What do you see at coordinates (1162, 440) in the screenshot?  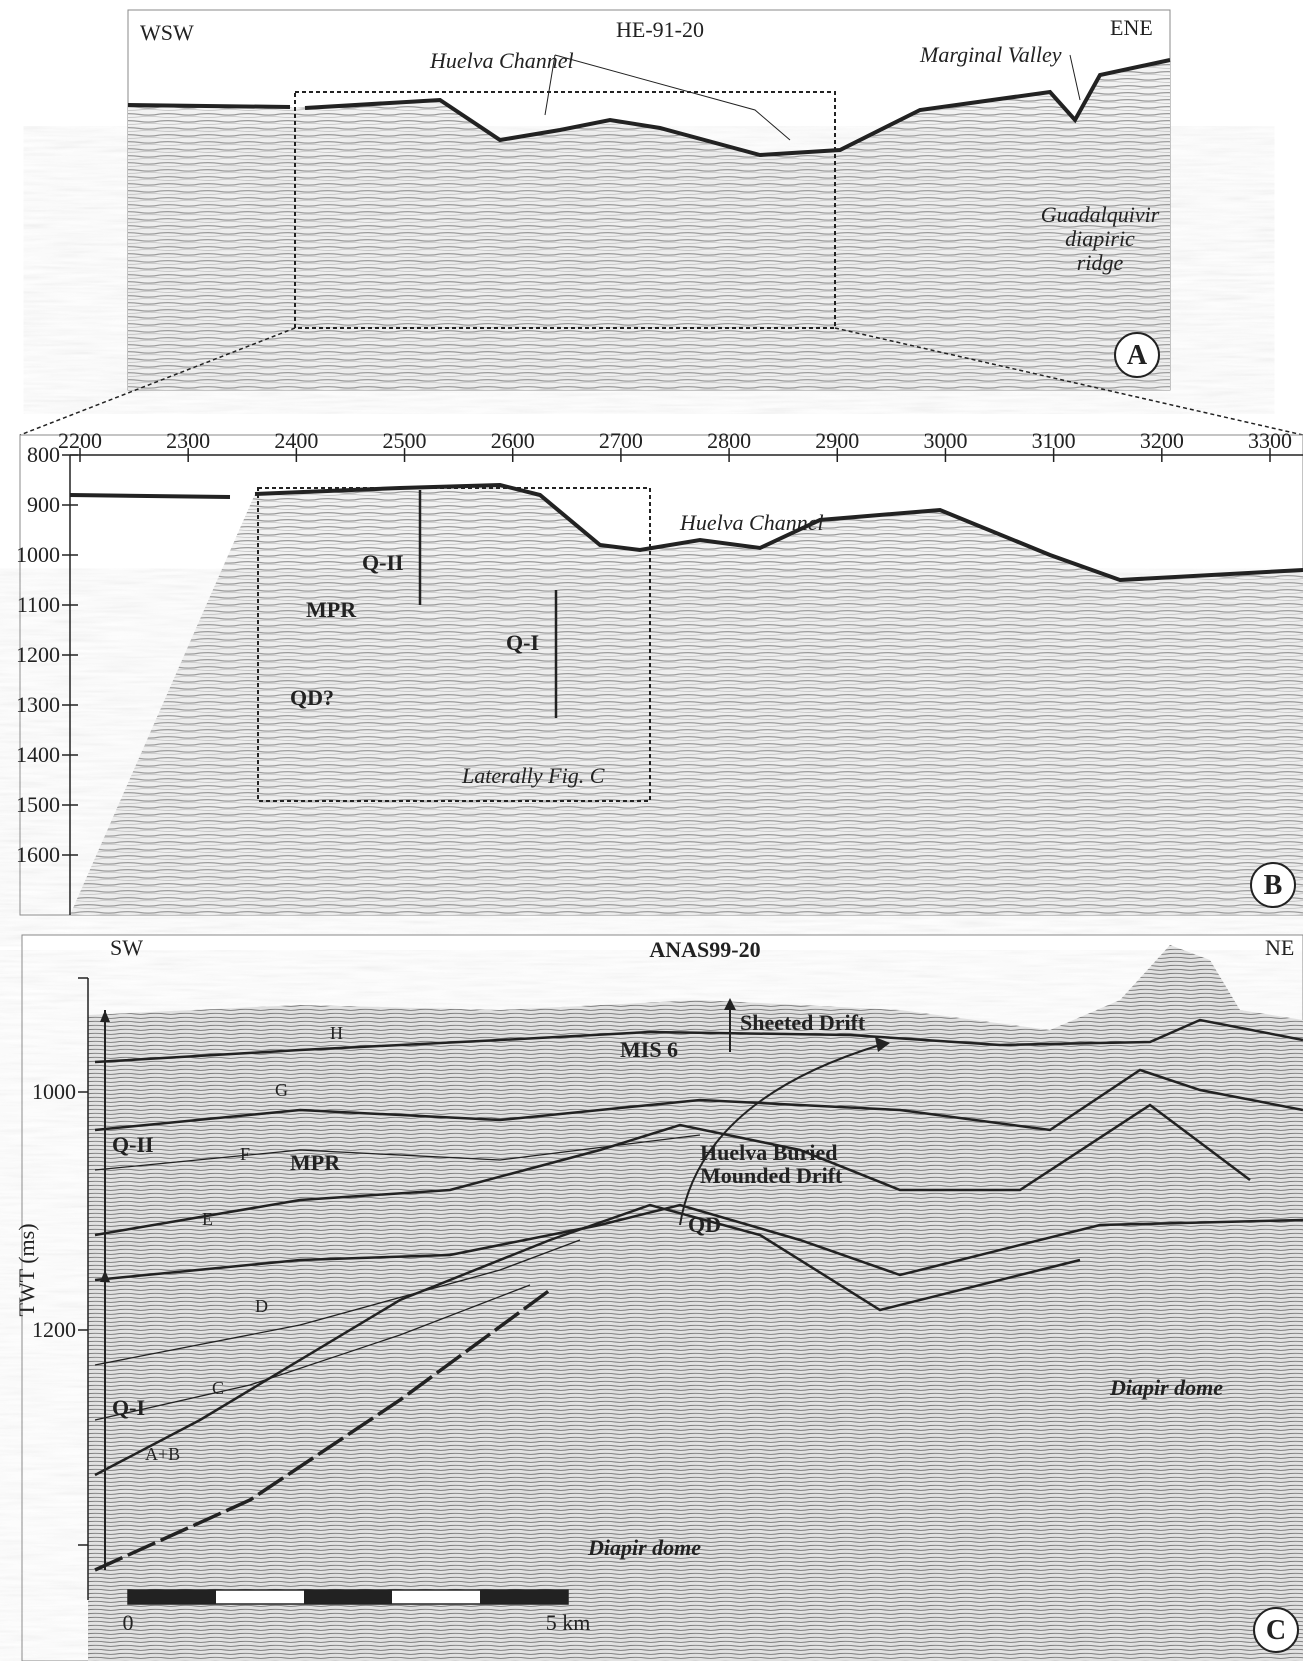 I see `x-tick-label: 3200` at bounding box center [1162, 440].